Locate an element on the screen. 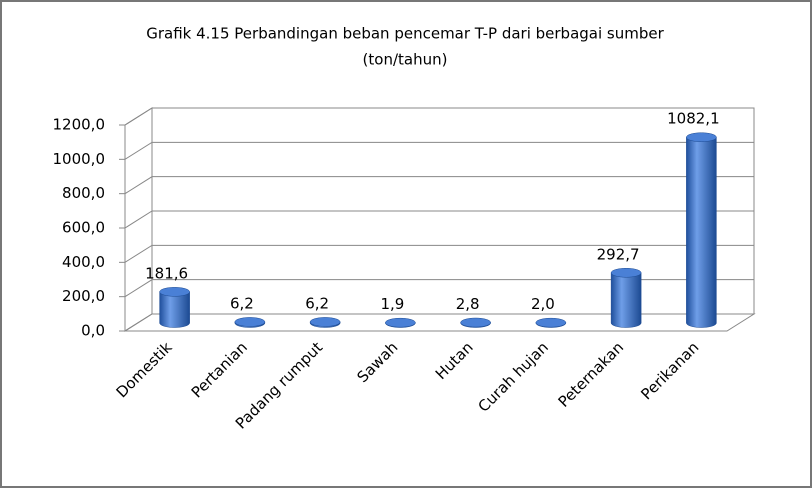 Image resolution: width=812 pixels, height=488 pixels. y-tick-label: 200,0 is located at coordinates (83, 296).